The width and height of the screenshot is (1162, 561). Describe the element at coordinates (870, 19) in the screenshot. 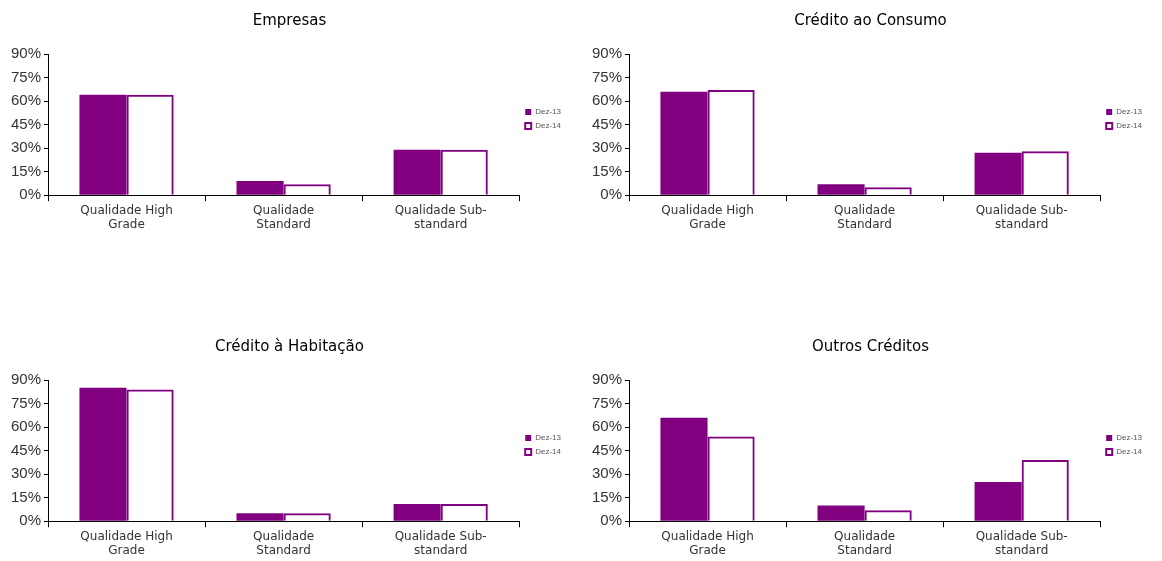

I see `chart-title: Crédito ao Consumo` at that location.